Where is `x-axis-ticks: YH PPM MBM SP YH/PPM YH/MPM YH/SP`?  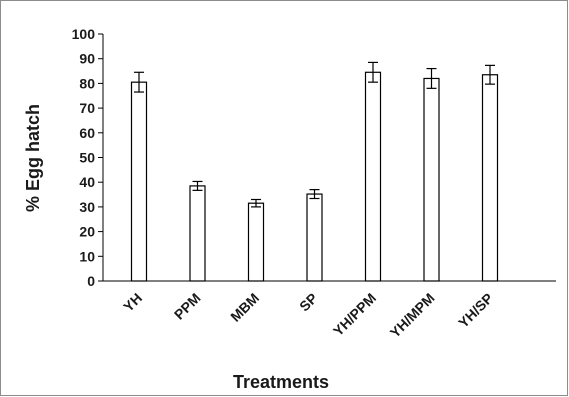
x-axis-ticks: YH PPM MBM SP YH/PPM YH/MPM YH/SP is located at coordinates (308, 315).